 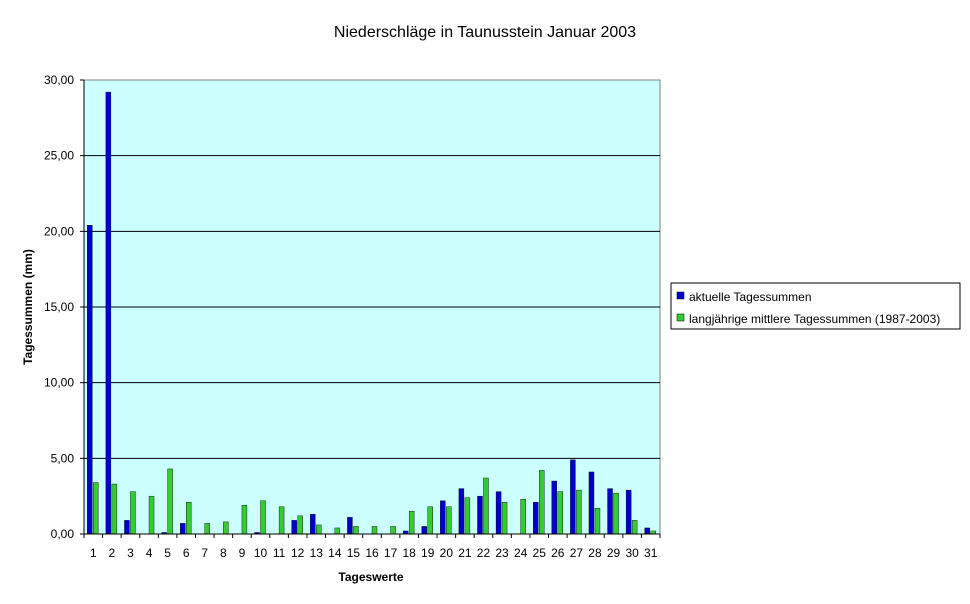 What do you see at coordinates (540, 553) in the screenshot?
I see `x-tick-label: 25` at bounding box center [540, 553].